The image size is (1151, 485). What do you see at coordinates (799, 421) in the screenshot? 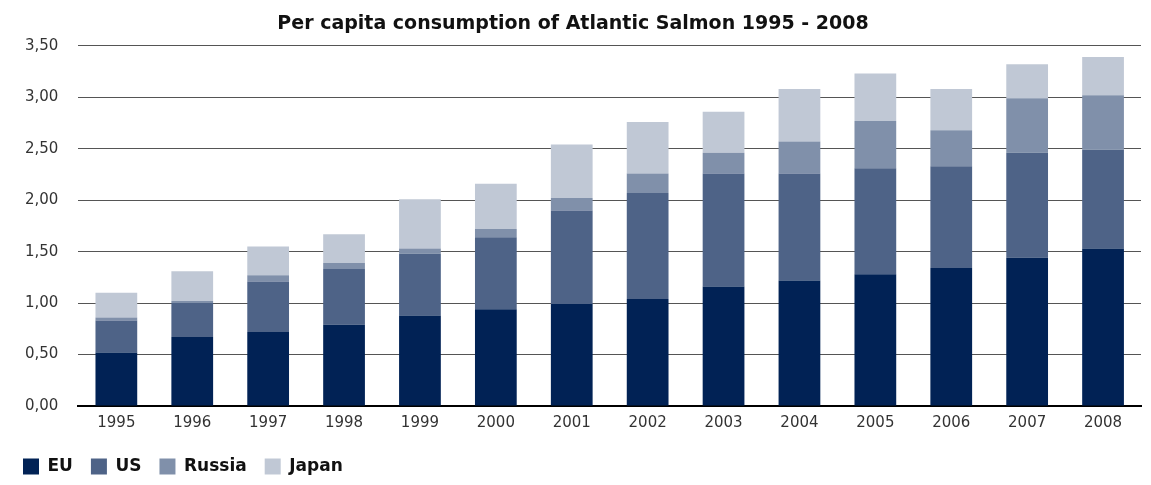
I see `x-tick-label: 2004` at bounding box center [799, 421].